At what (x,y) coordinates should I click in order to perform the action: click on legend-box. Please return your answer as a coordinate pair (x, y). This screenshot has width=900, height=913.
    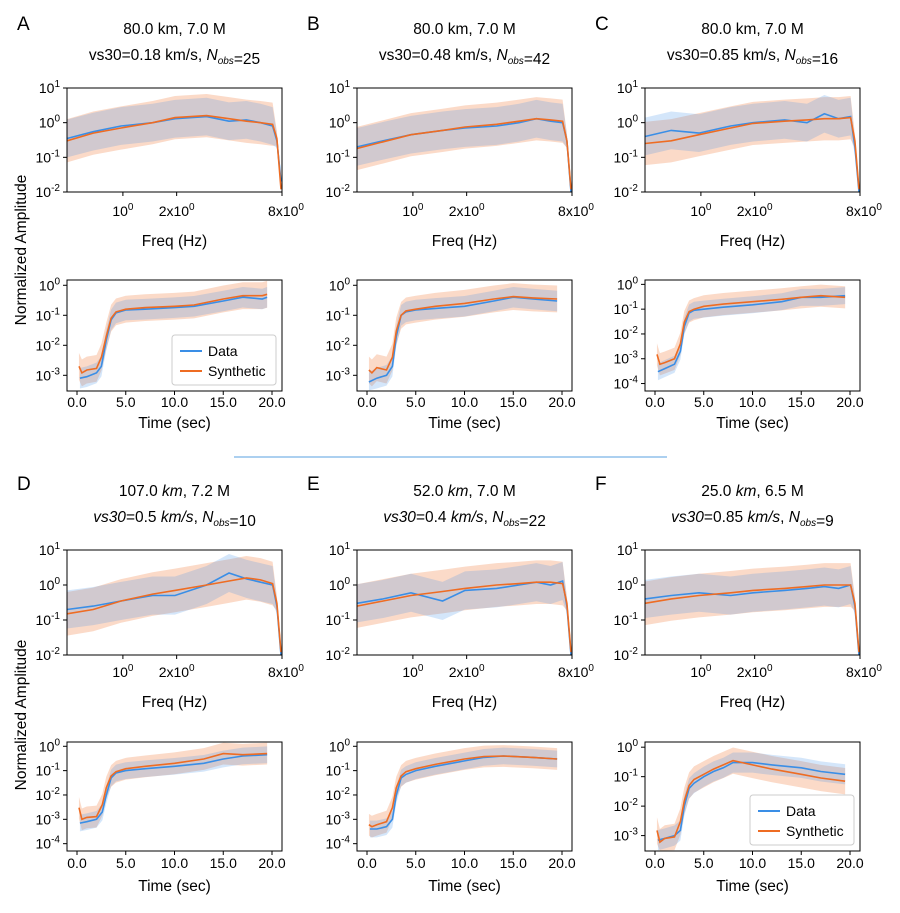
    Looking at the image, I should click on (802, 820).